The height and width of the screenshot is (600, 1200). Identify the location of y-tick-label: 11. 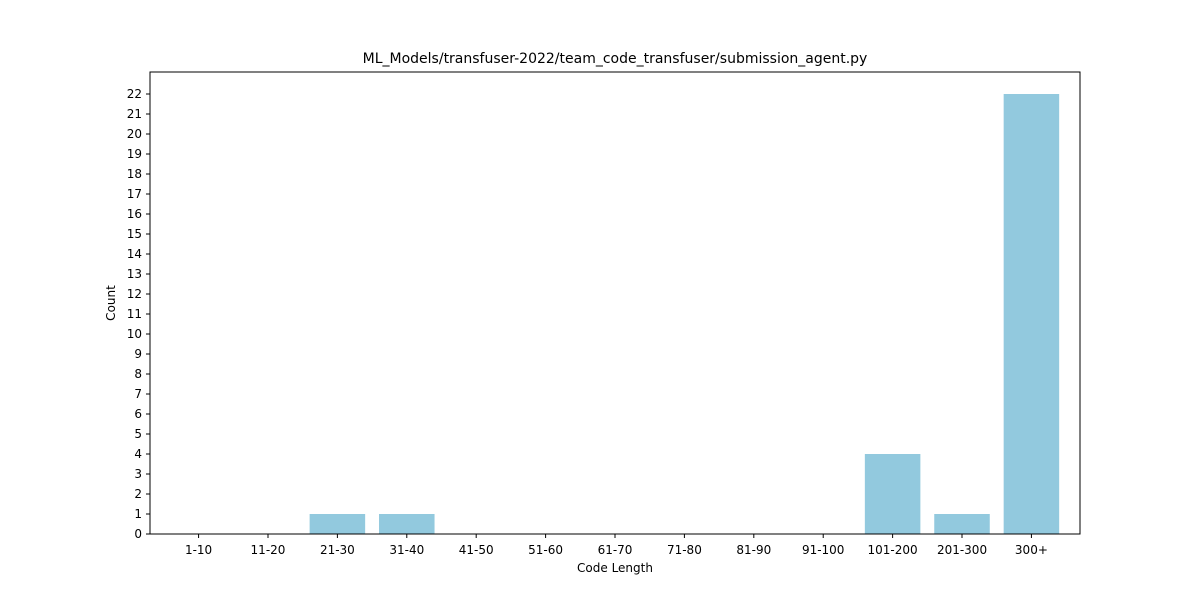
(134, 314).